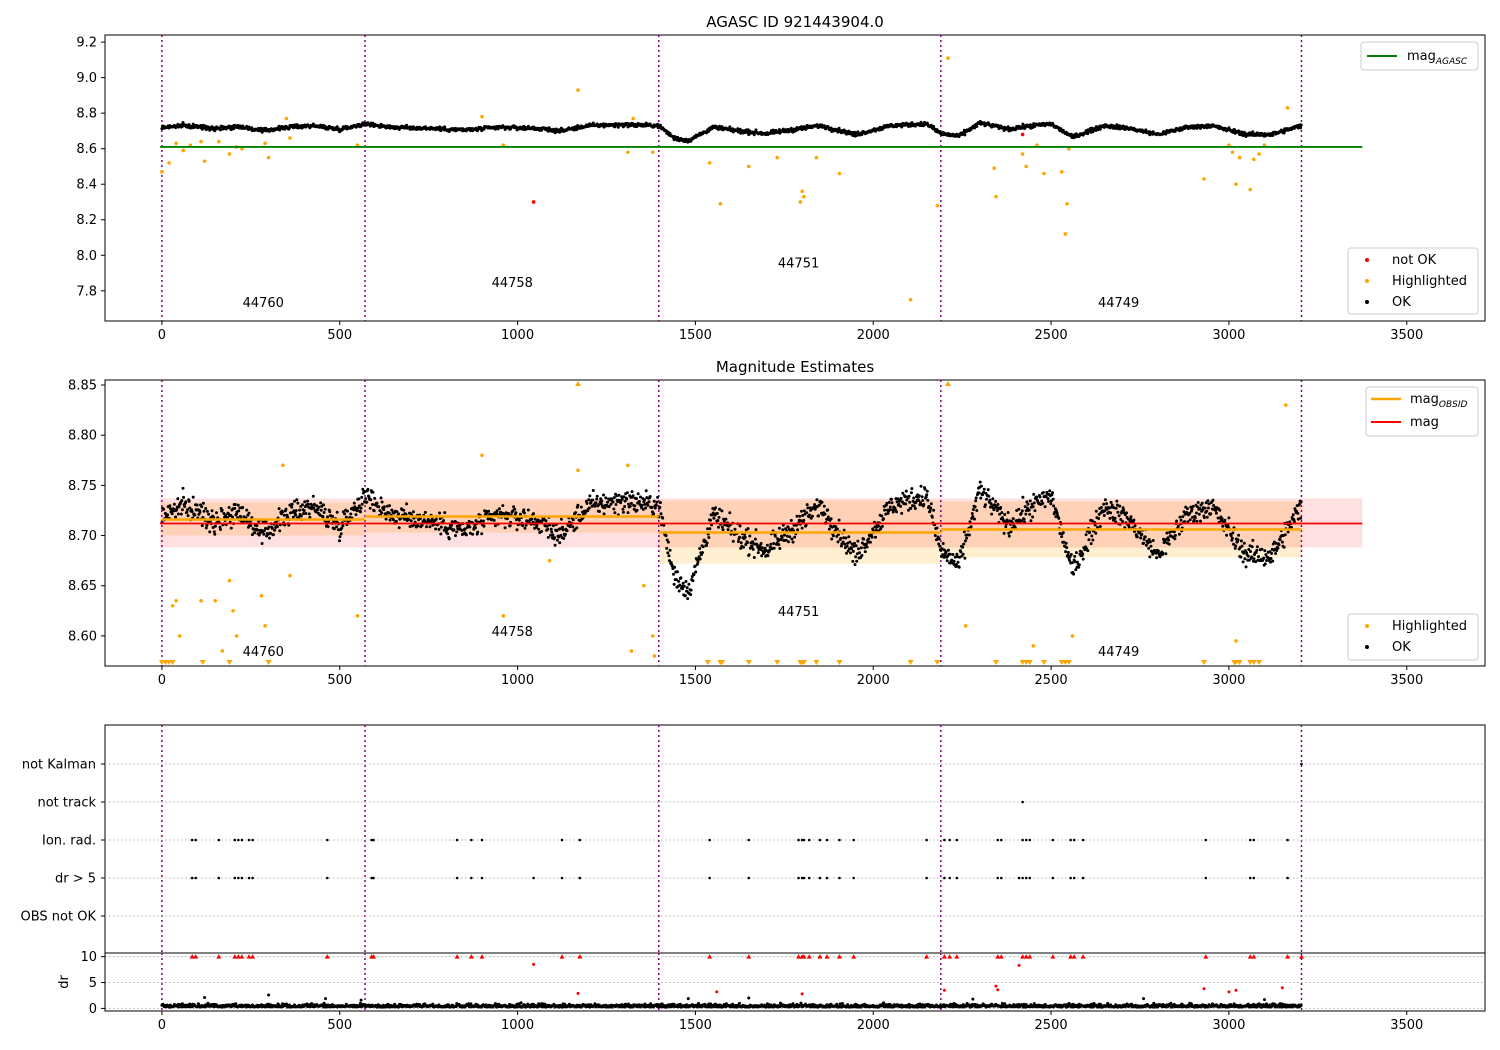 This screenshot has height=1050, width=1500. Describe the element at coordinates (86, 256) in the screenshot. I see `y-tick-label: 8.0` at that location.